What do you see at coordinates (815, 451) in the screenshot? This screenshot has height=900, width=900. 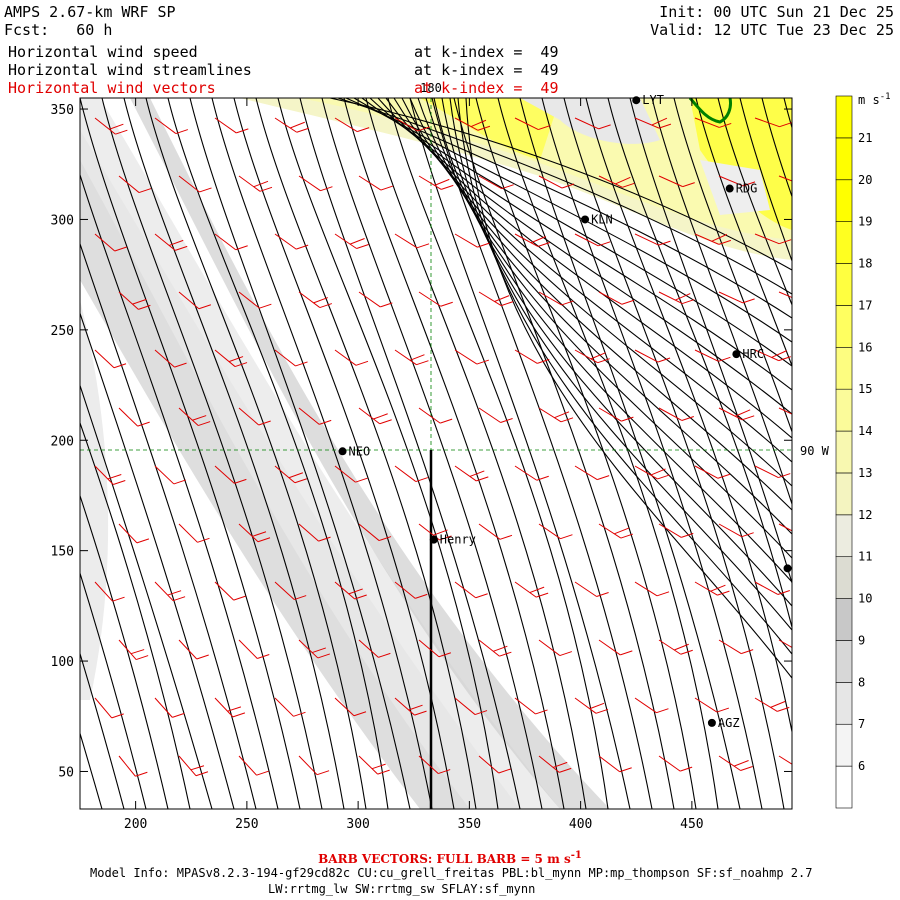 I see `grid-label-parallel: 90 W` at bounding box center [815, 451].